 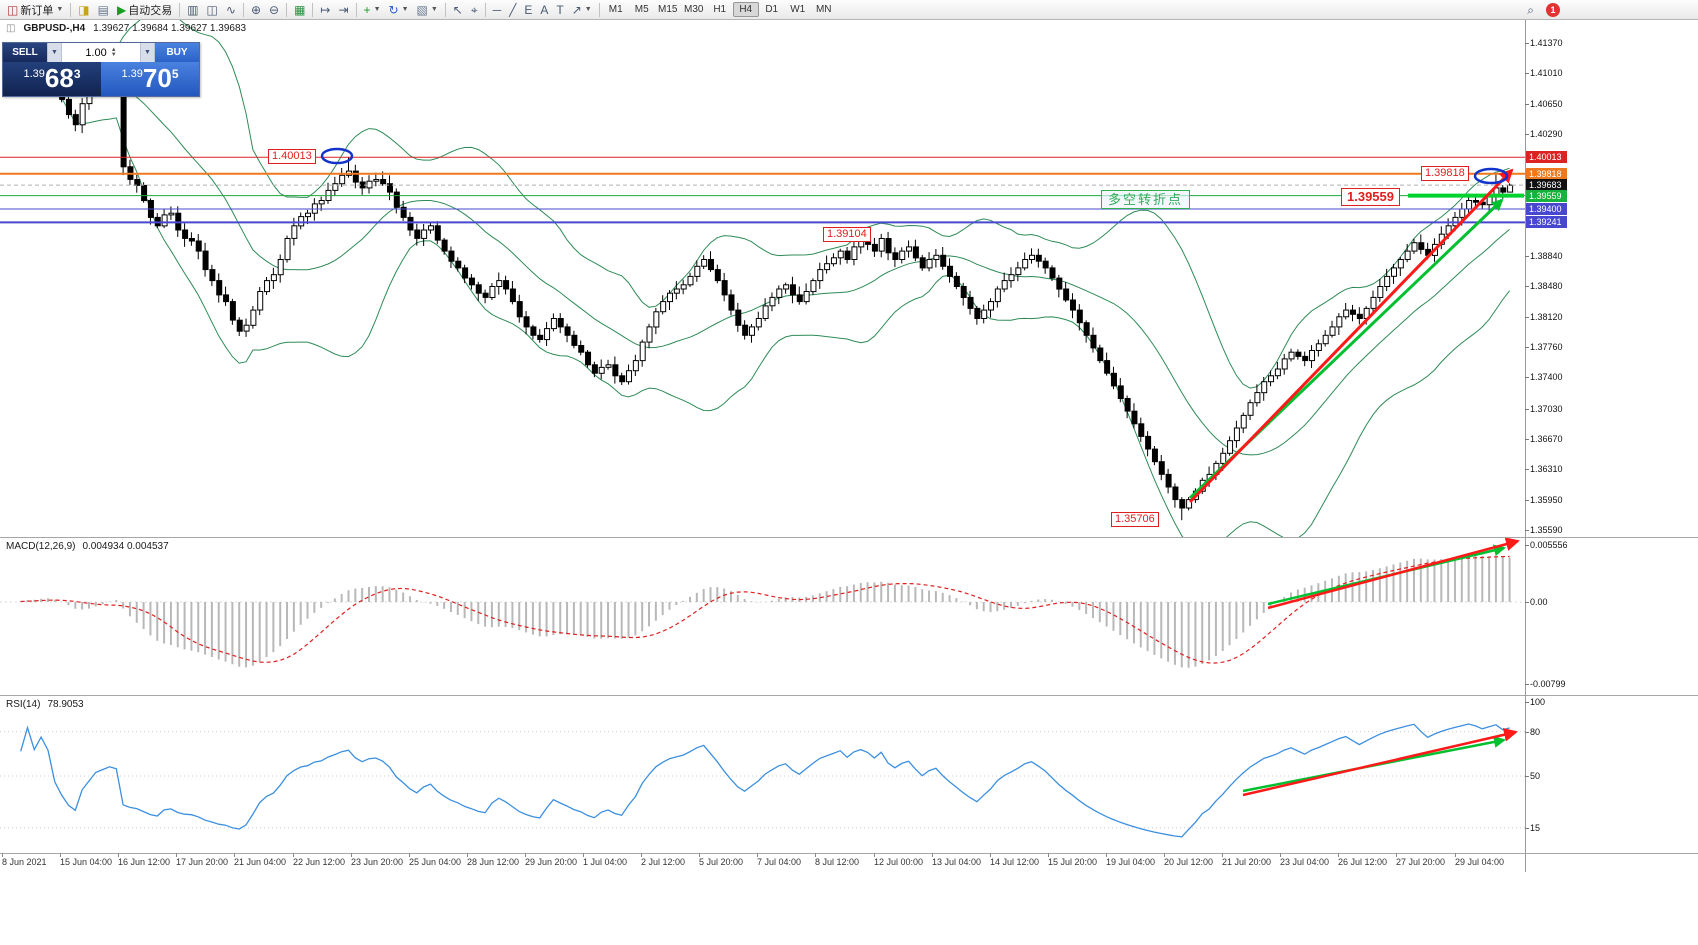 What do you see at coordinates (847, 234) in the screenshot?
I see `price-callout-1.39104: 1.39104` at bounding box center [847, 234].